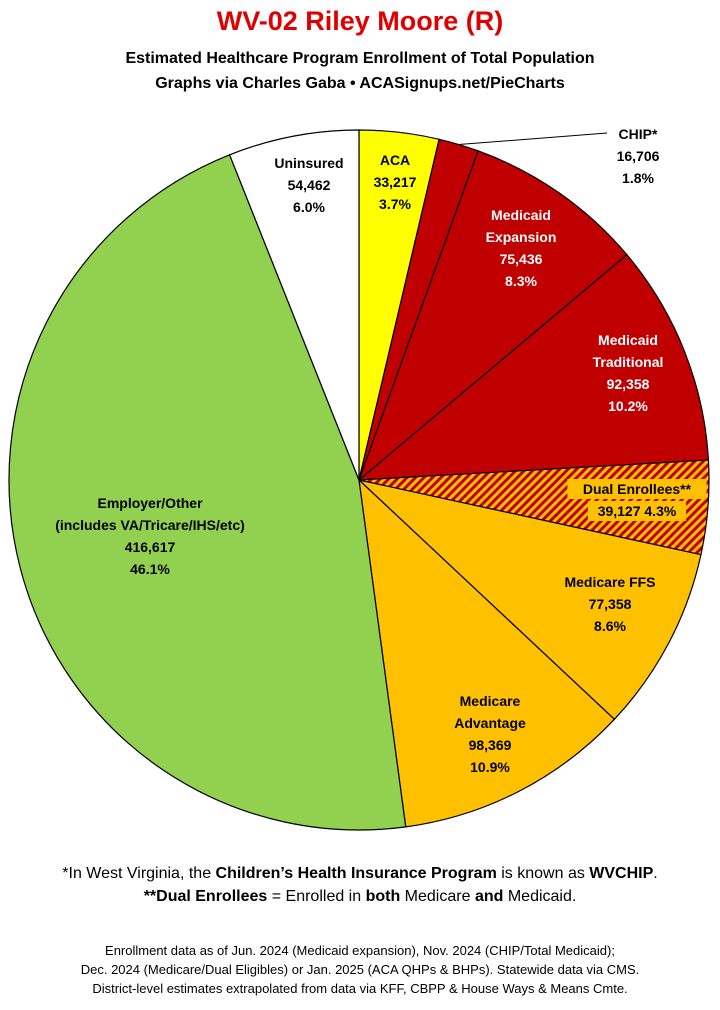  Describe the element at coordinates (360, 21) in the screenshot. I see `chart-title: WV-02 Riley Moore (R)` at that location.